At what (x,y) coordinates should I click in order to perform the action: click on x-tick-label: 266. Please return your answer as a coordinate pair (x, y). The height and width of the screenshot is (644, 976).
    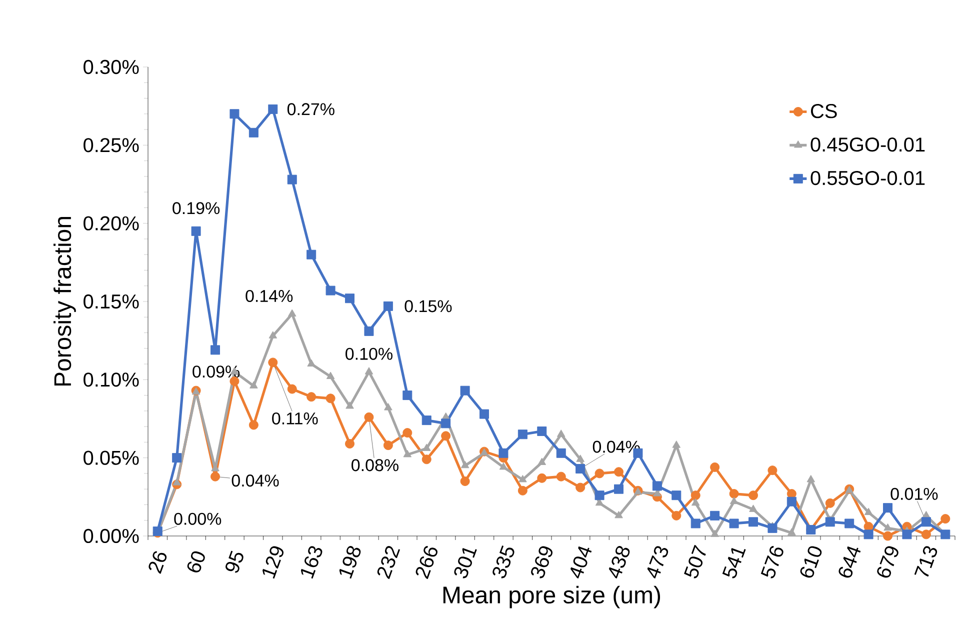
    Looking at the image, I should click on (427, 563).